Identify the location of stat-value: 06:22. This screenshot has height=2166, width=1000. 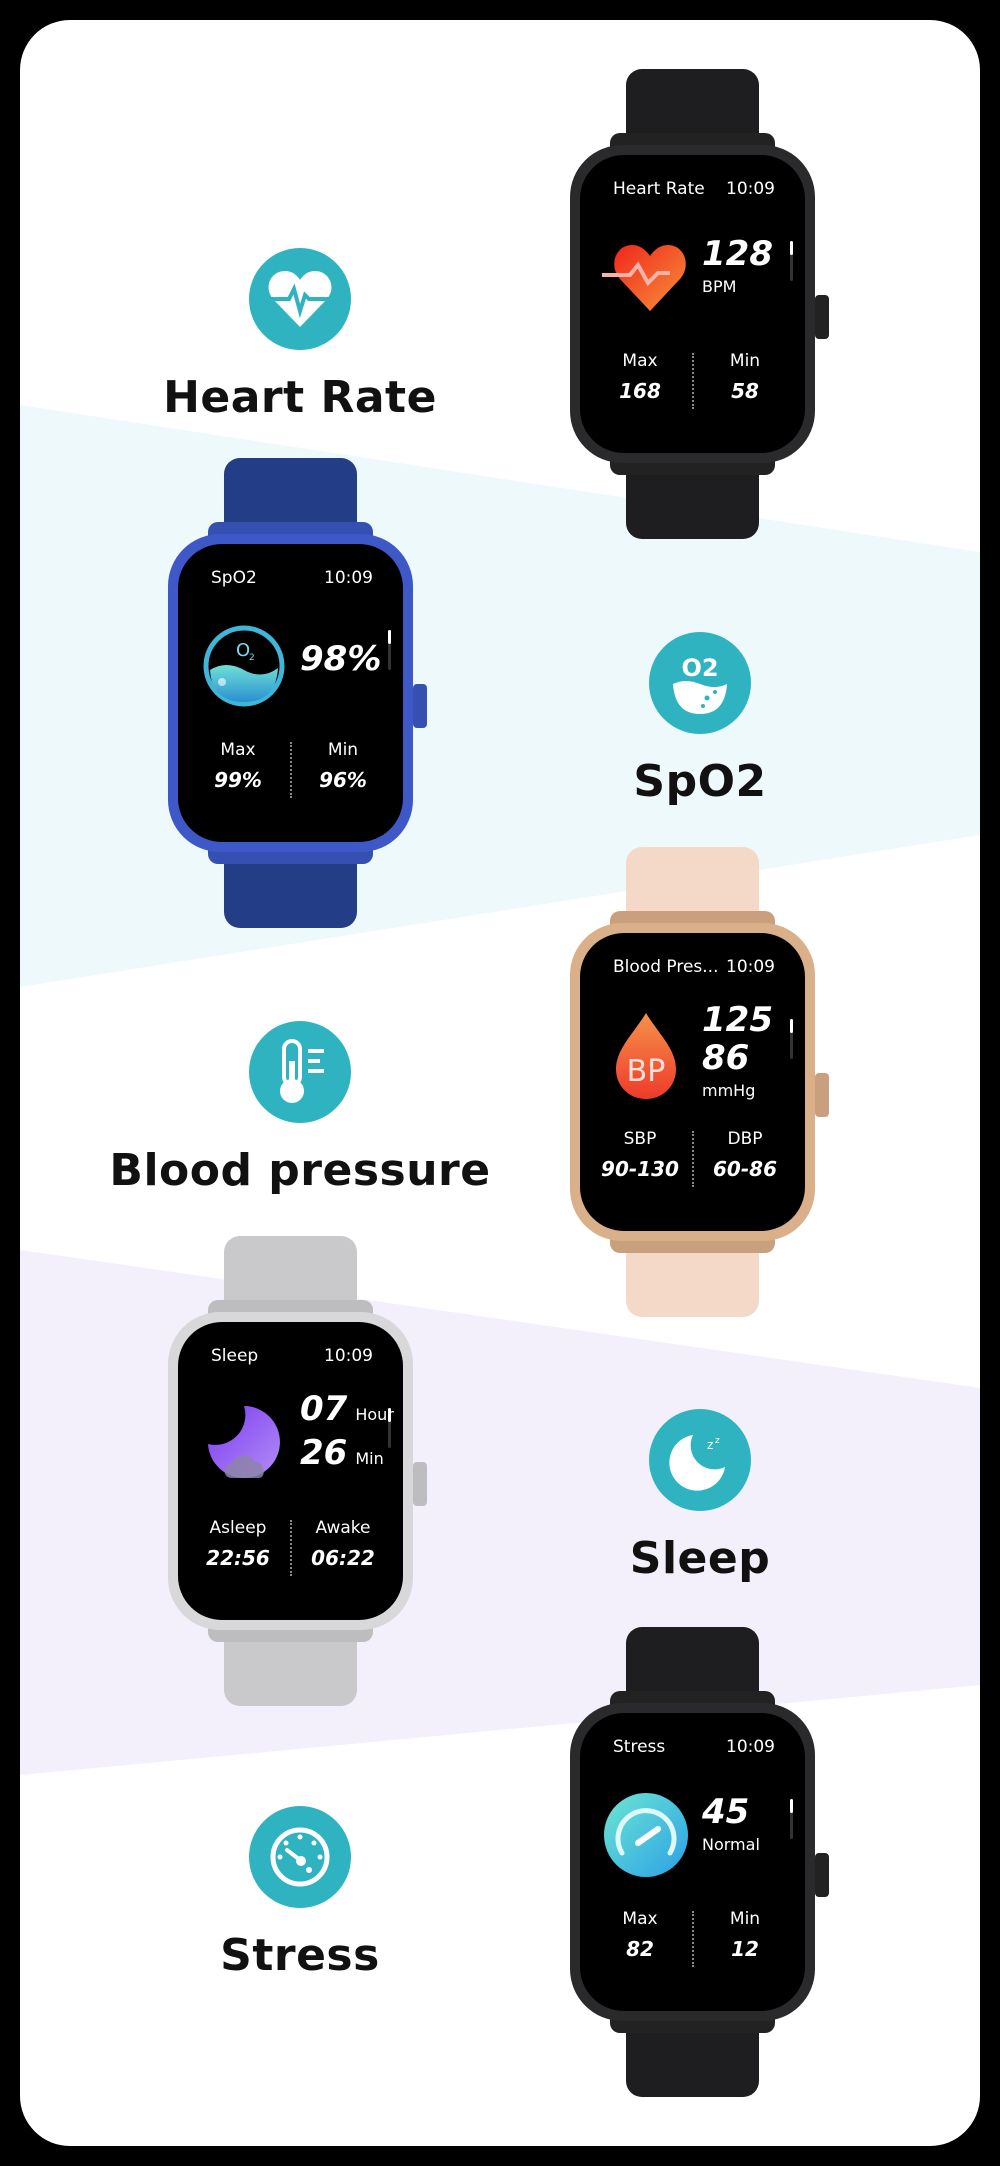
(343, 1558).